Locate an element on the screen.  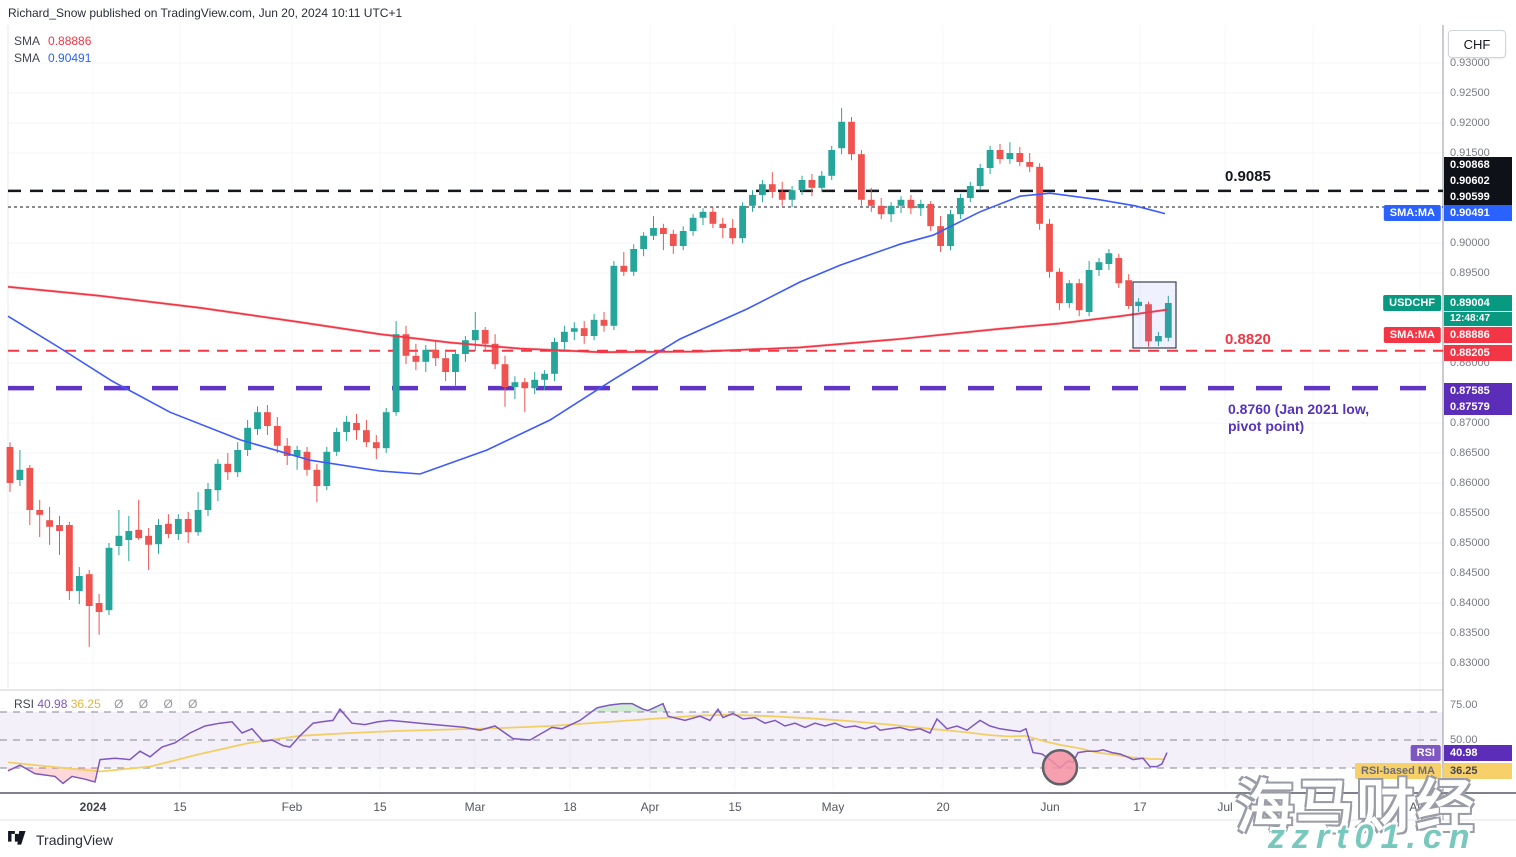
indicator-axis-tag: USDCHF is located at coordinates (1412, 303).